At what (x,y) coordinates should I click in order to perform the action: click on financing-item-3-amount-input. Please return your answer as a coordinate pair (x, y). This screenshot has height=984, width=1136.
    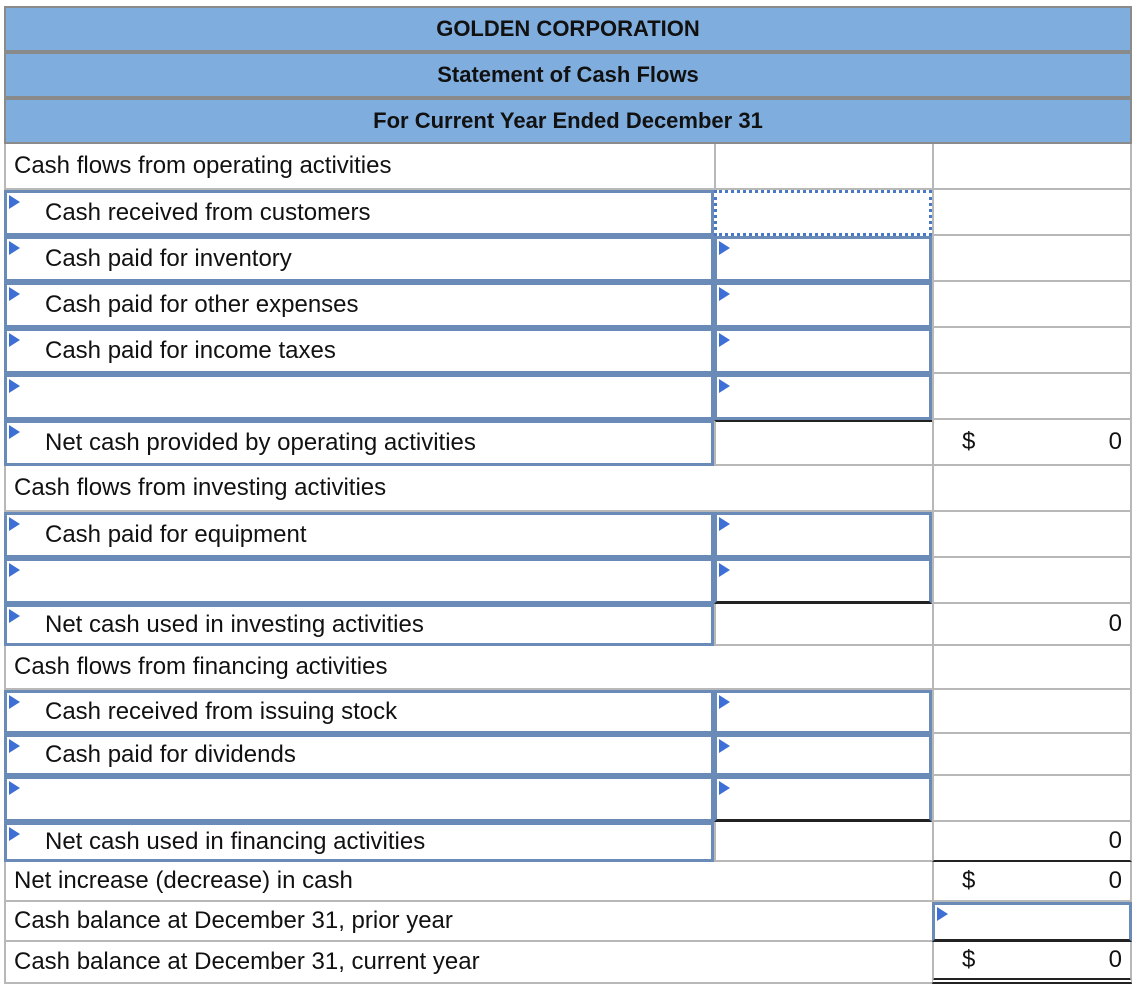
    Looking at the image, I should click on (823, 799).